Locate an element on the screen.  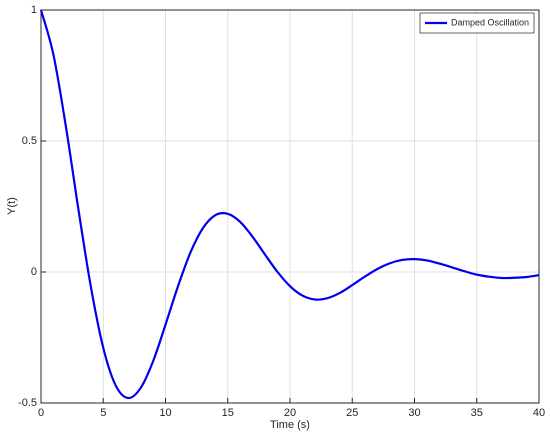
legend-label: Damped Oscillation is located at coordinates (490, 22).